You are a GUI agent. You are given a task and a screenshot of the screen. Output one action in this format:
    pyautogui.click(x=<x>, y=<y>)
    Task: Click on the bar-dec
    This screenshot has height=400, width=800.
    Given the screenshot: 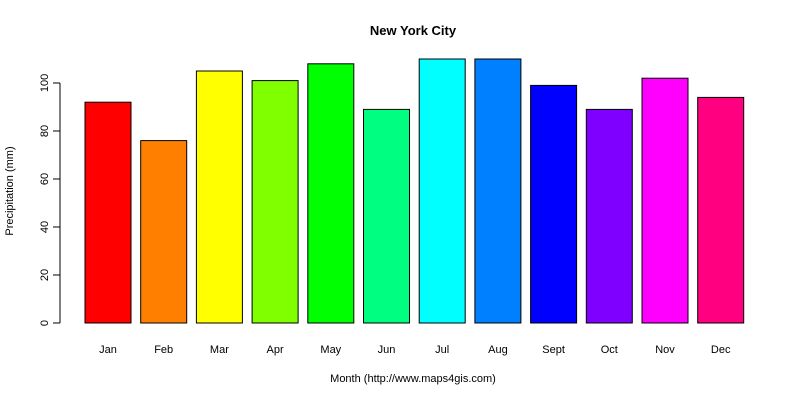 What is the action you would take?
    pyautogui.click(x=721, y=210)
    